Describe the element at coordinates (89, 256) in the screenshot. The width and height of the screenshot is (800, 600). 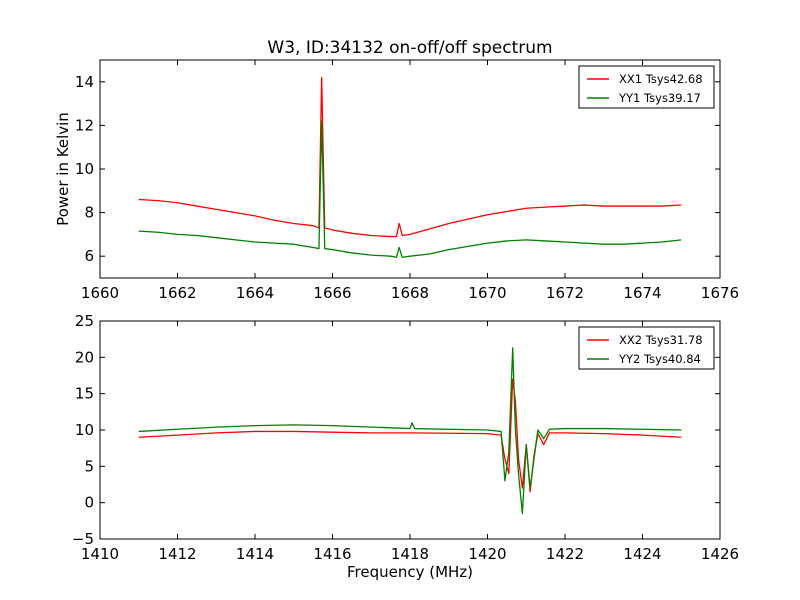
I see `y-tick-label: 6` at that location.